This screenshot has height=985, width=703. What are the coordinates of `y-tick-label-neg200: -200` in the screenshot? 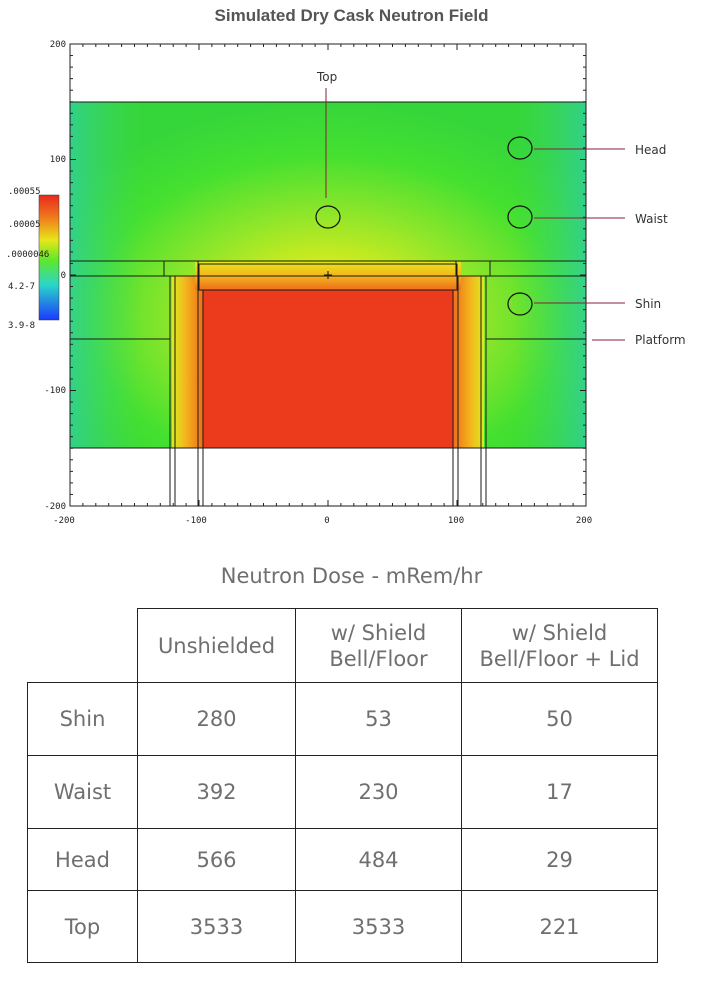 It's located at (55, 507).